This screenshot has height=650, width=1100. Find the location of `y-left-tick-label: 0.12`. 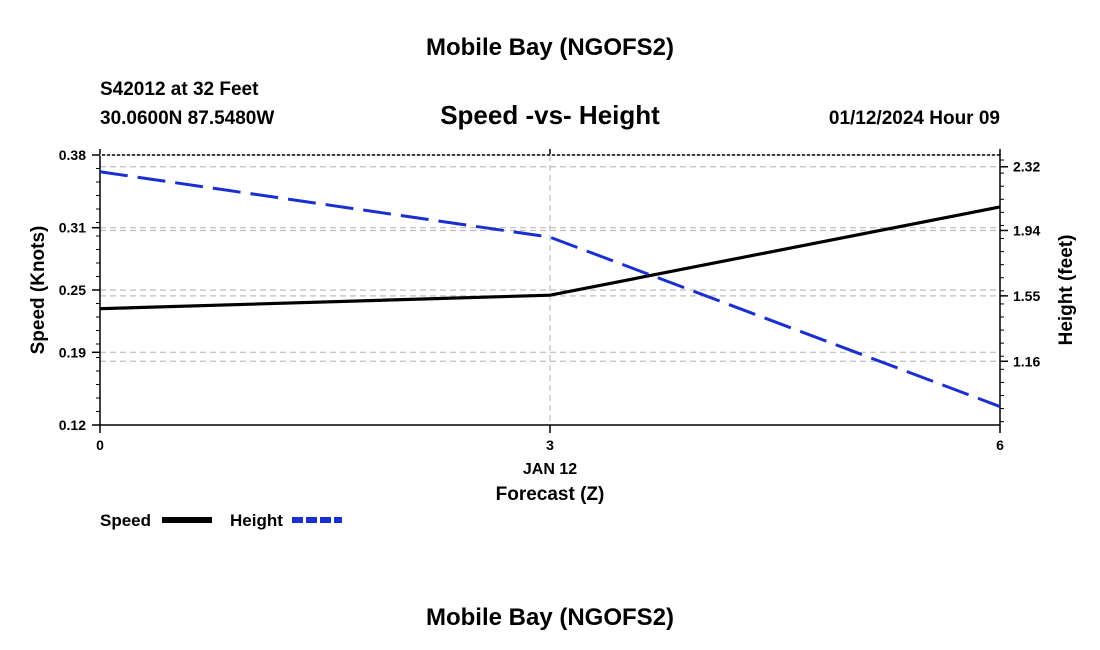

y-left-tick-label: 0.12 is located at coordinates (72, 425).